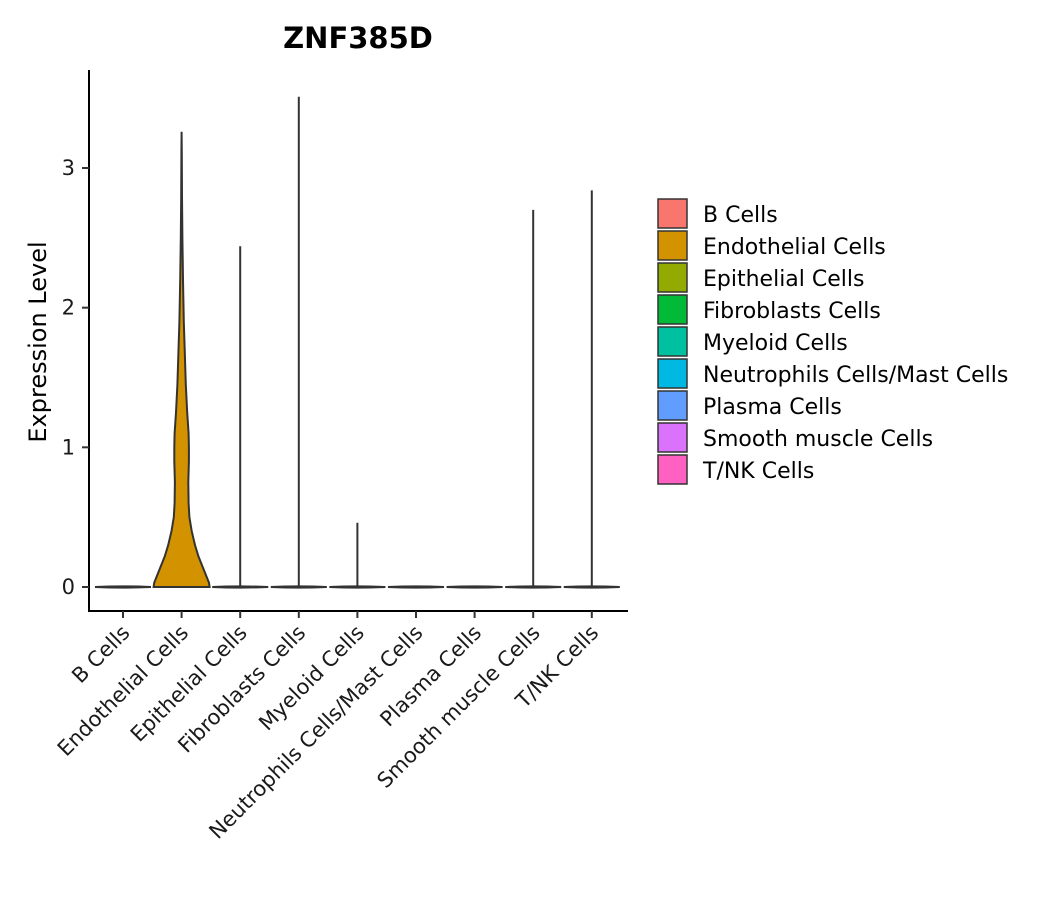 The image size is (1057, 900). What do you see at coordinates (672, 437) in the screenshot?
I see `legend-key-smooth-muscle-cells` at bounding box center [672, 437].